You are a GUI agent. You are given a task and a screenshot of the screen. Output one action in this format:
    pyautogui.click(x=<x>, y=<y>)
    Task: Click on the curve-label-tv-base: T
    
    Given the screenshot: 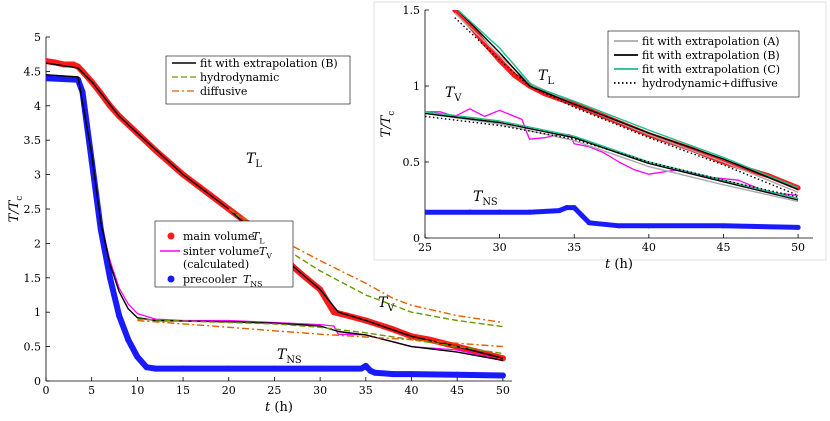 What is the action you would take?
    pyautogui.click(x=383, y=303)
    